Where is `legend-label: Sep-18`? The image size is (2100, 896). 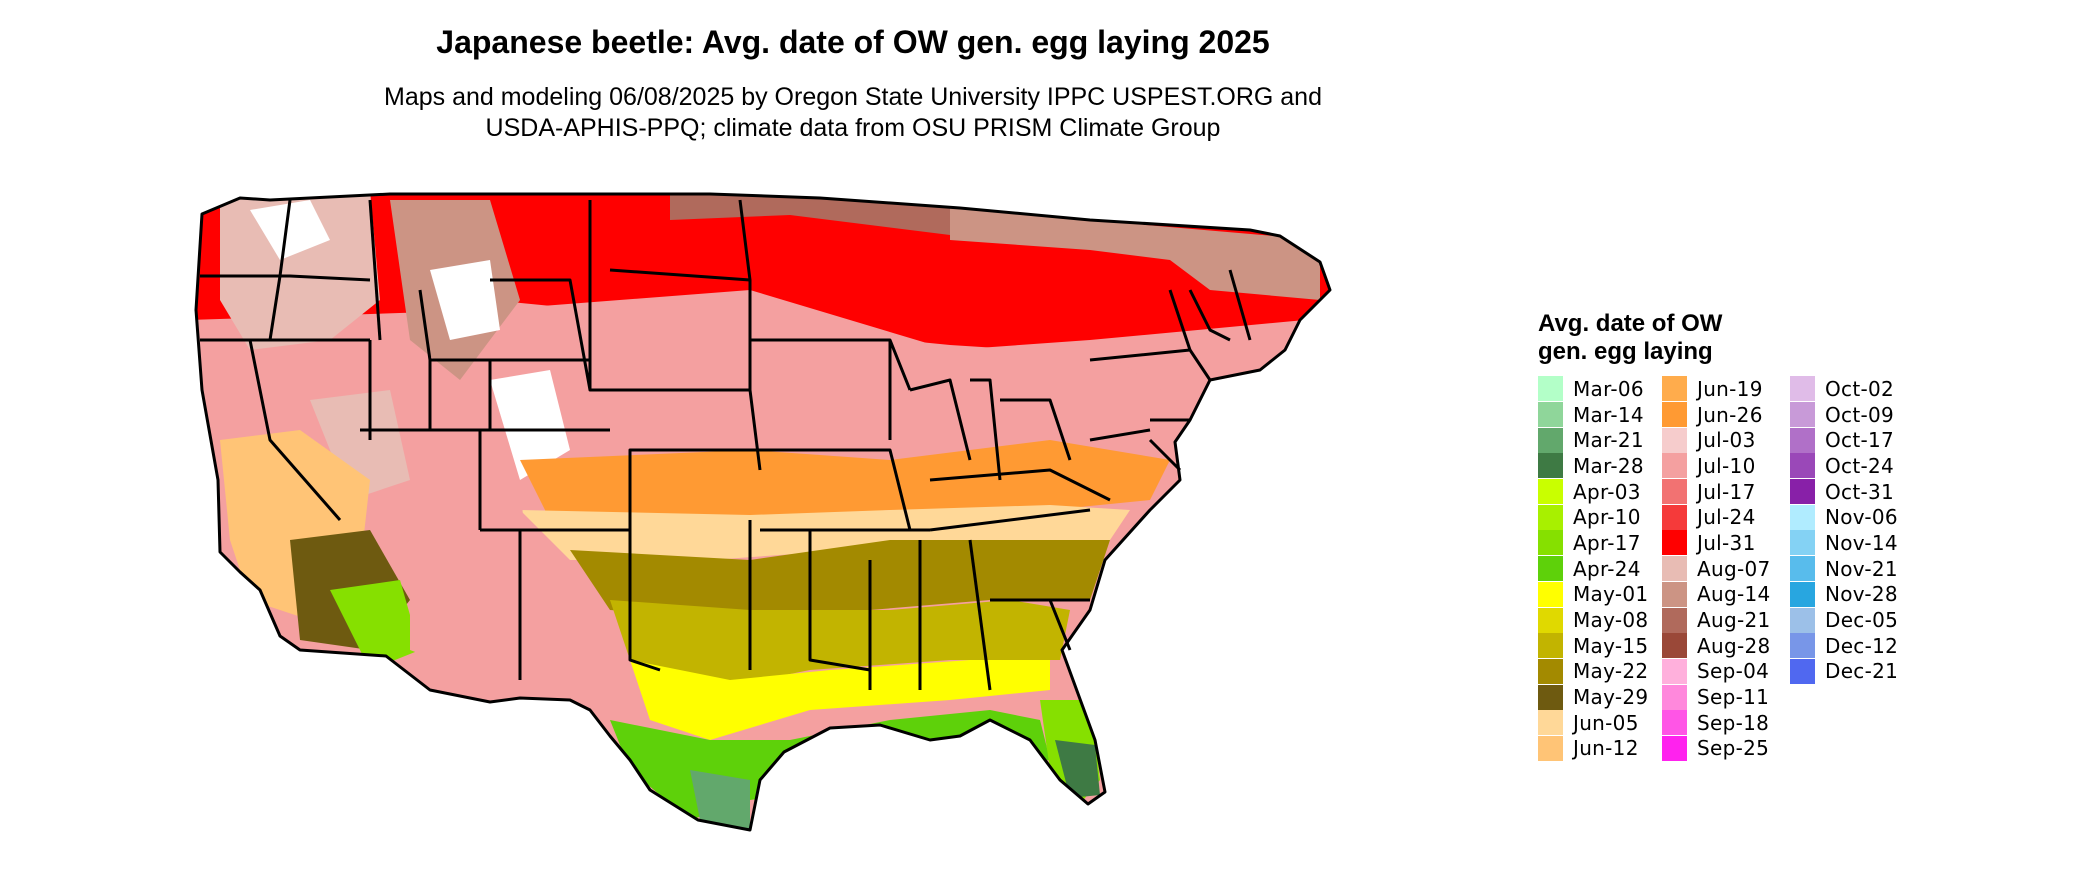 legend-label: Sep-18 is located at coordinates (1733, 722).